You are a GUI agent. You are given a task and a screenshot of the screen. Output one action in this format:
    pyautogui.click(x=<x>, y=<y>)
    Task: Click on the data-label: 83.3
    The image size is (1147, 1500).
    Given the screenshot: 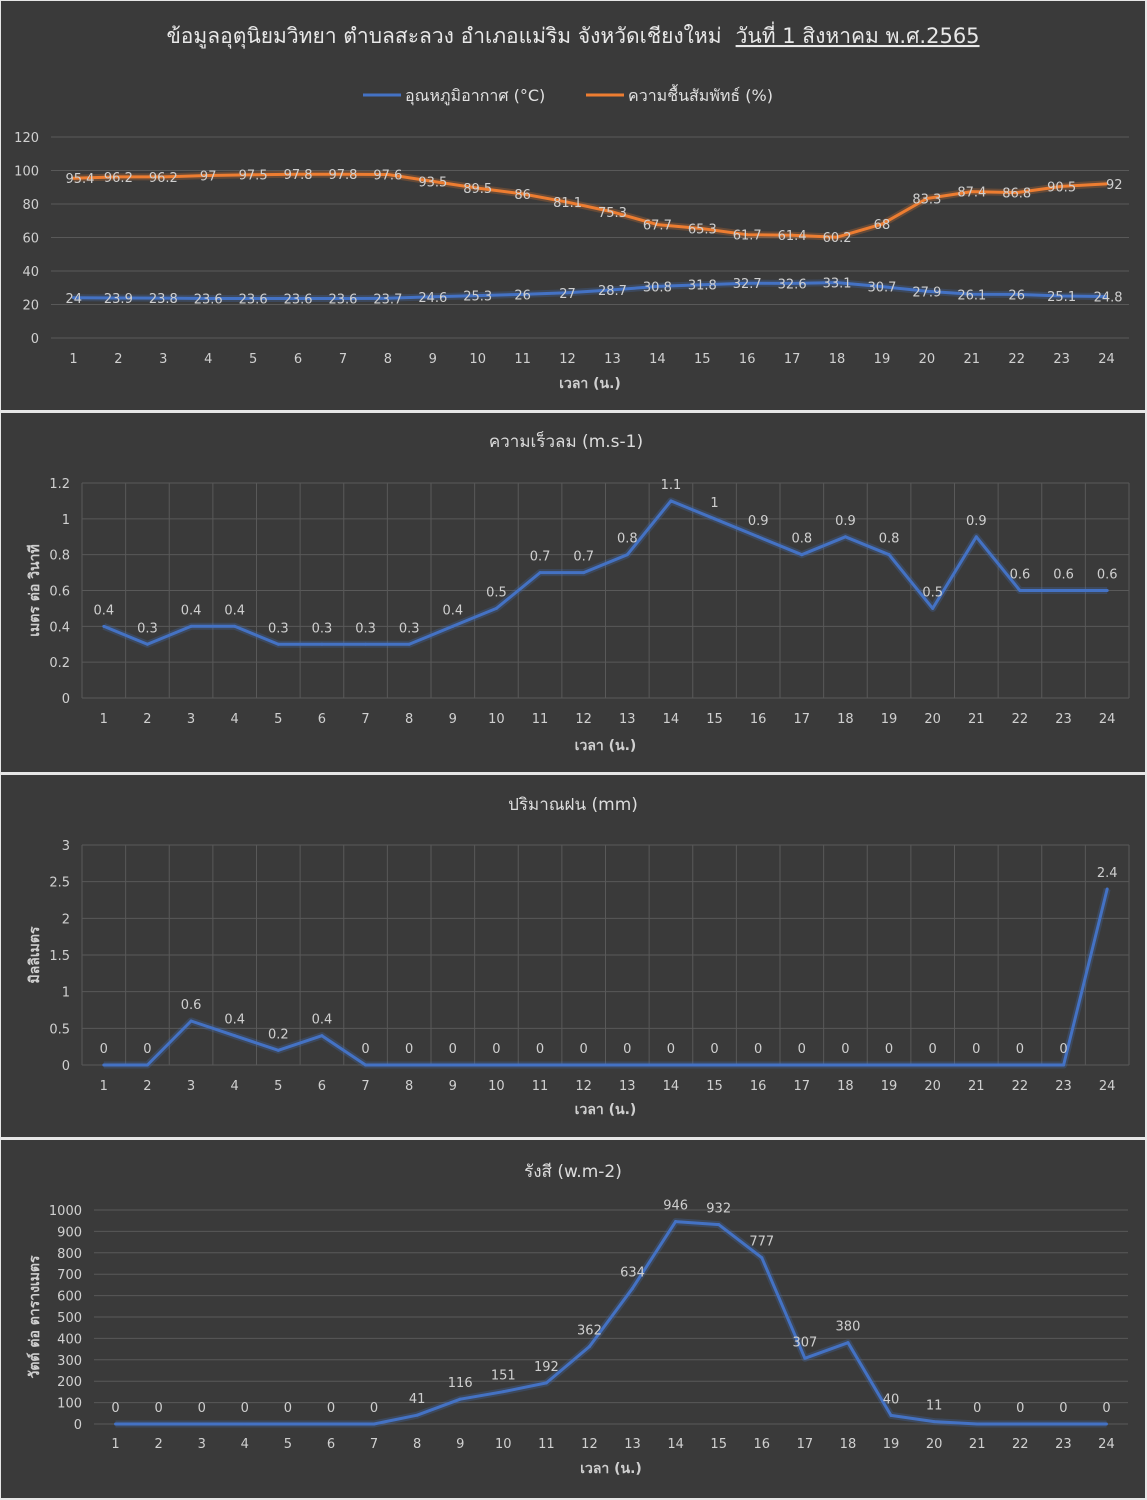 What is the action you would take?
    pyautogui.click(x=926, y=199)
    